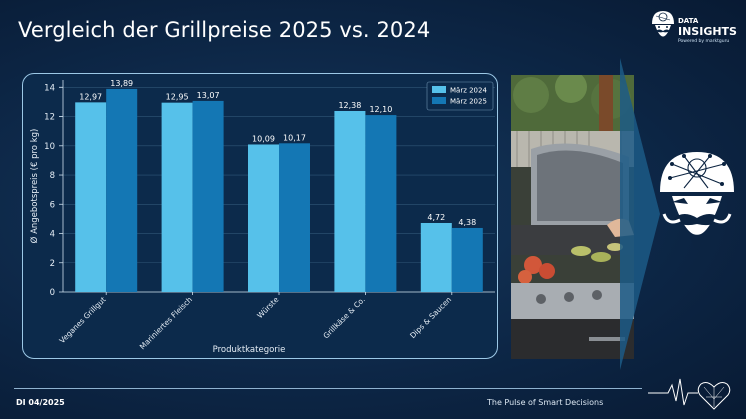 The image size is (746, 419). I want to click on footer-issue: DI 04/2025, so click(40, 402).